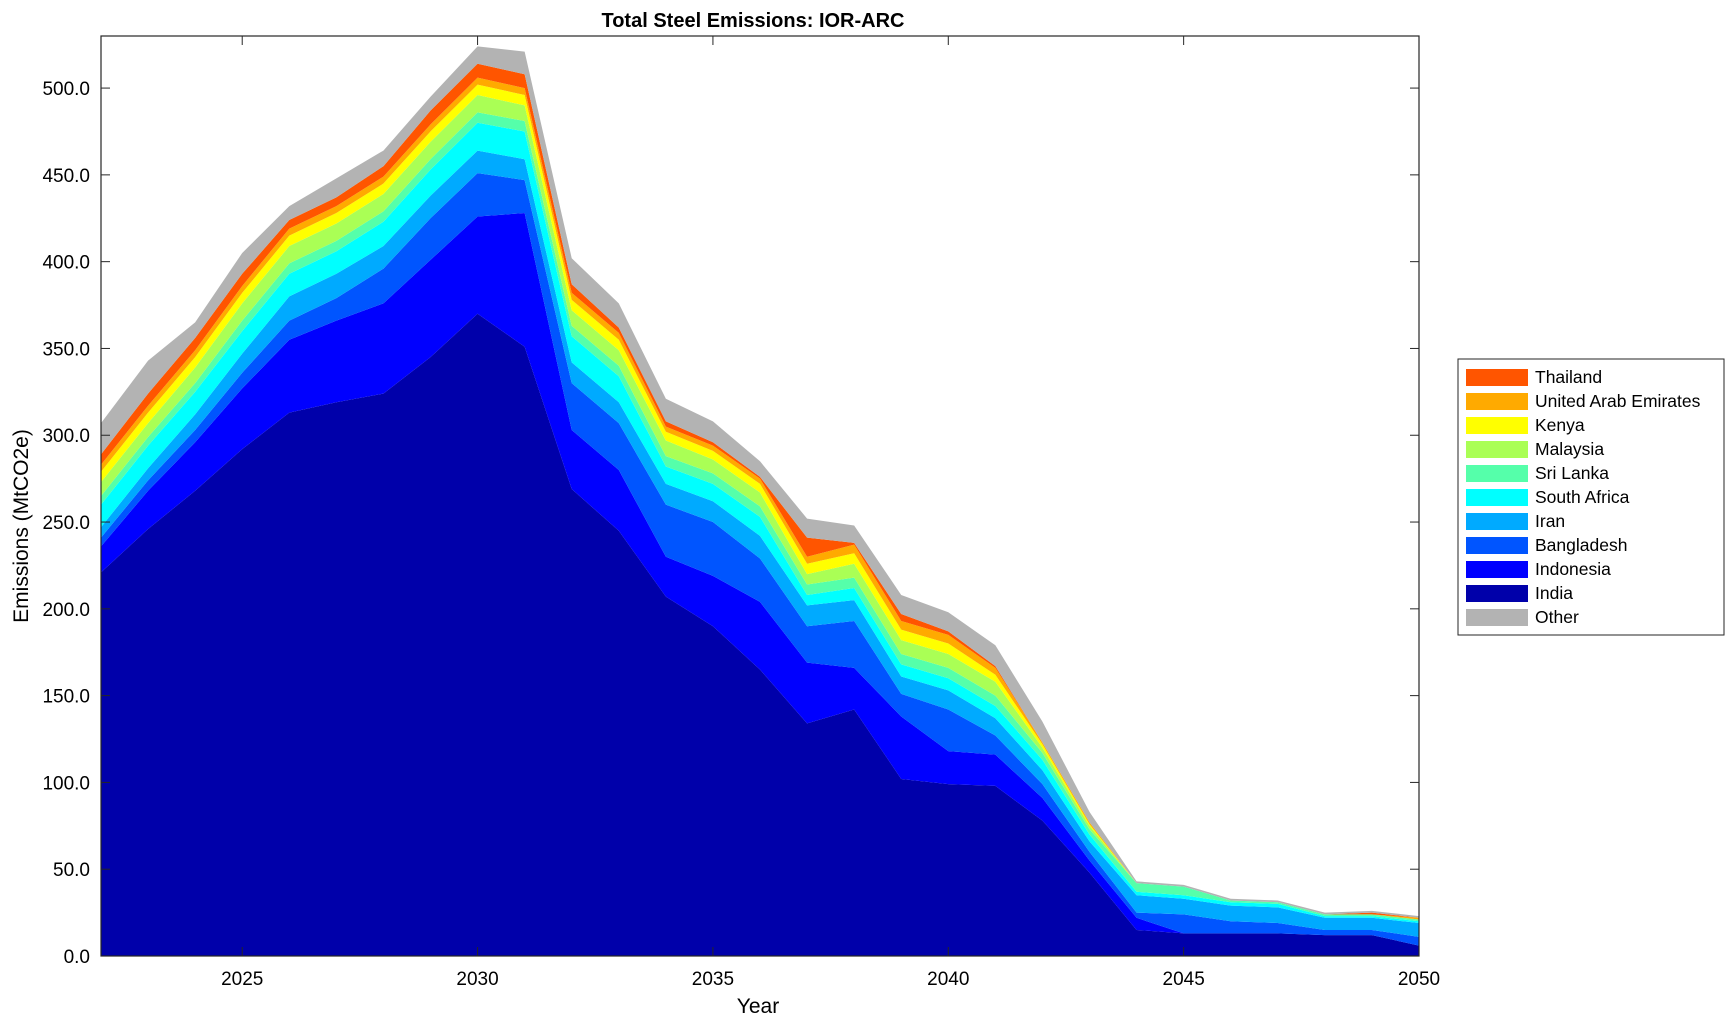 The height and width of the screenshot is (1021, 1730). I want to click on legend-swatch-united-arab-emirates, so click(1497, 401).